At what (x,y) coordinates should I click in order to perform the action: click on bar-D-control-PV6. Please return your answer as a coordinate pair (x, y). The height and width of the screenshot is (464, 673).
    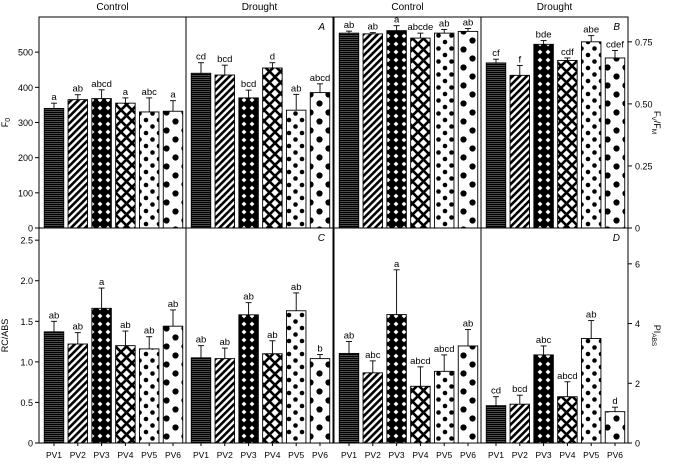
    Looking at the image, I should click on (468, 394).